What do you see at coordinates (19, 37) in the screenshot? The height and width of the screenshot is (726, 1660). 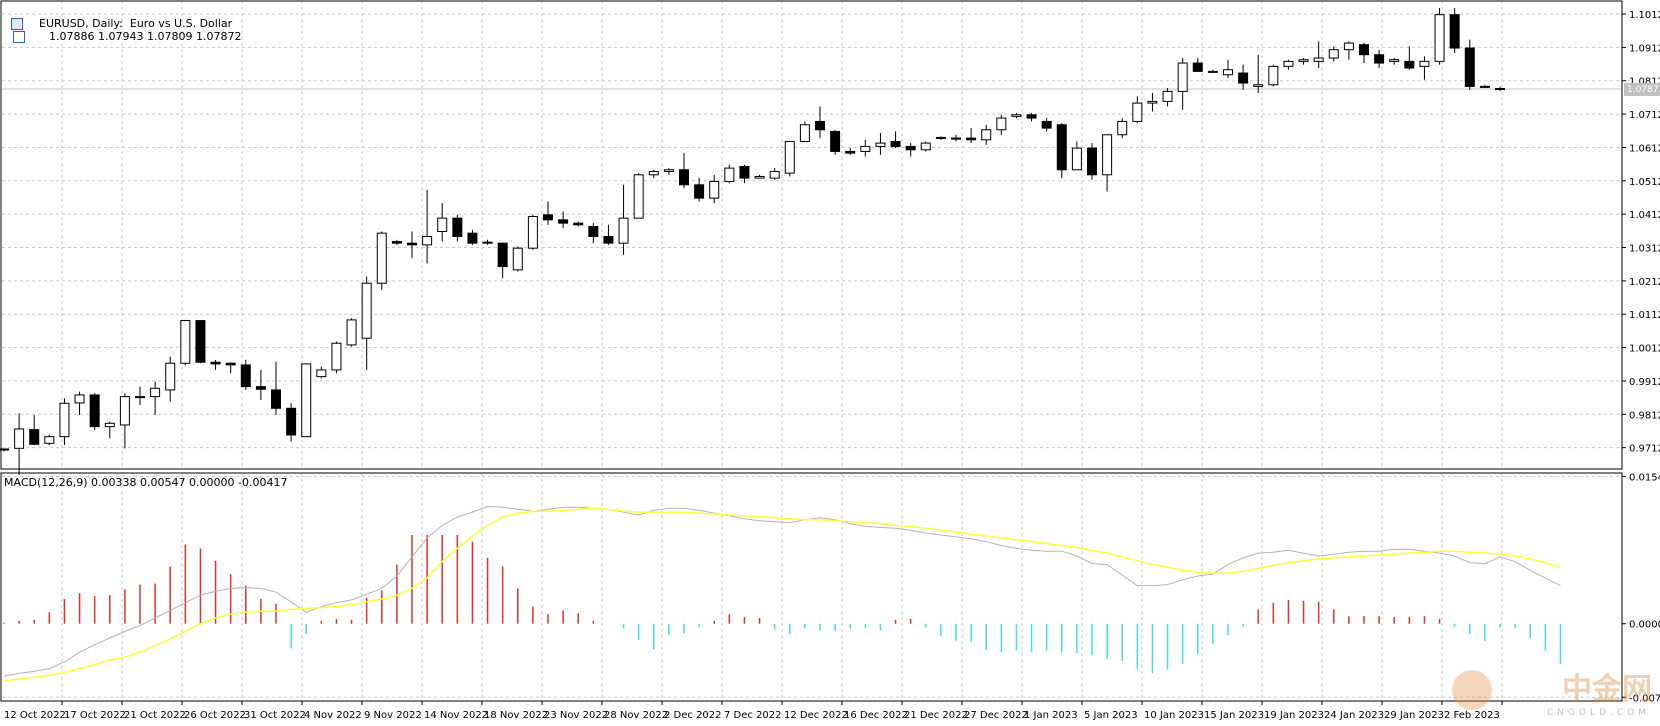 I see `chart-window-icon` at bounding box center [19, 37].